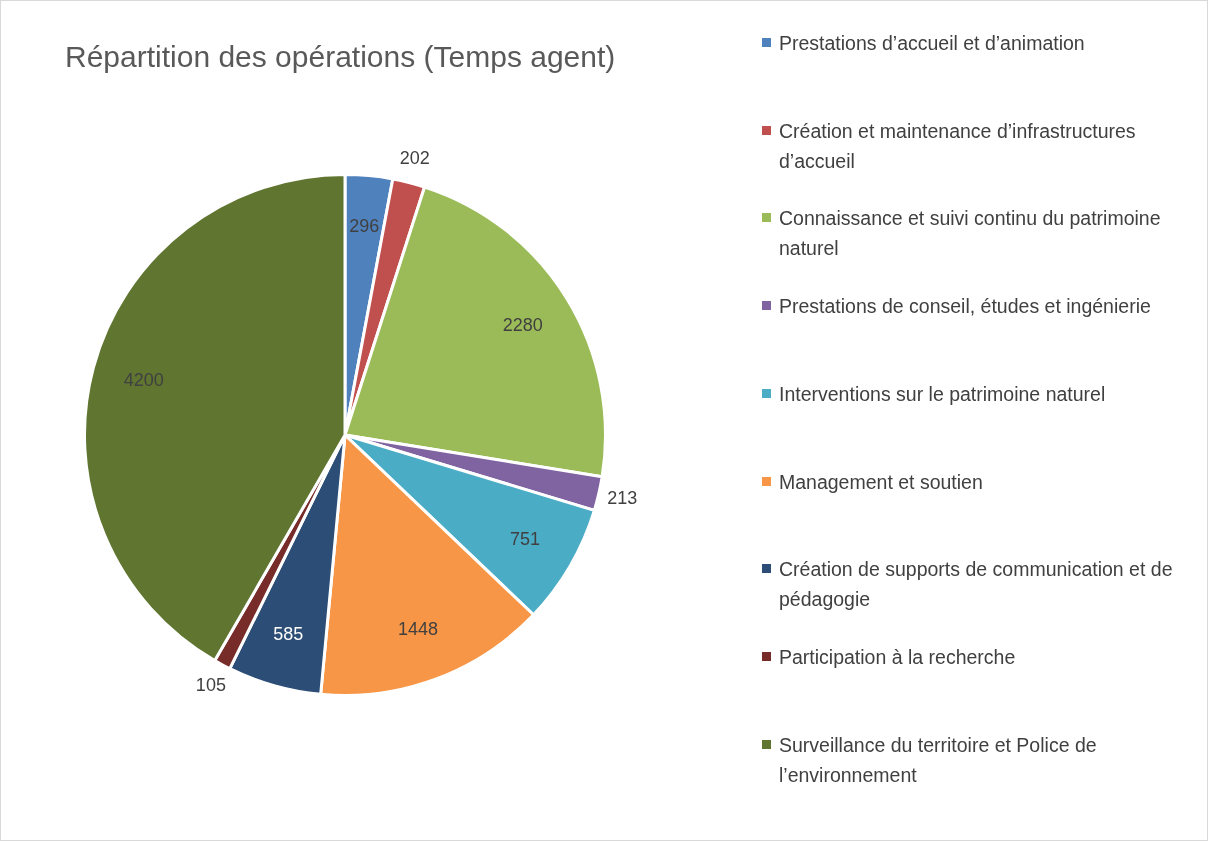 Image resolution: width=1208 pixels, height=841 pixels. I want to click on legend-label: Surveillance du territoire et Police de l’environnement, so click(938, 759).